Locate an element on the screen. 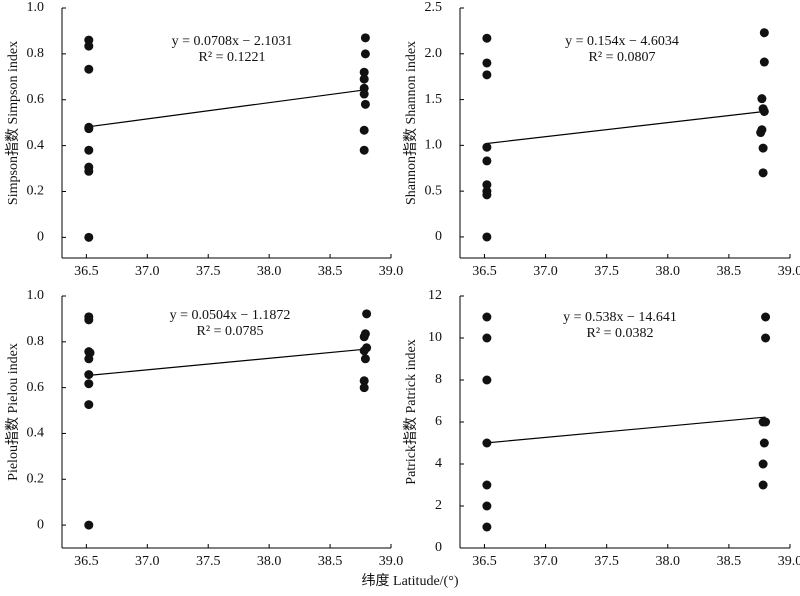  y-axis-label: Patrick指数 Patrick index is located at coordinates (411, 411).